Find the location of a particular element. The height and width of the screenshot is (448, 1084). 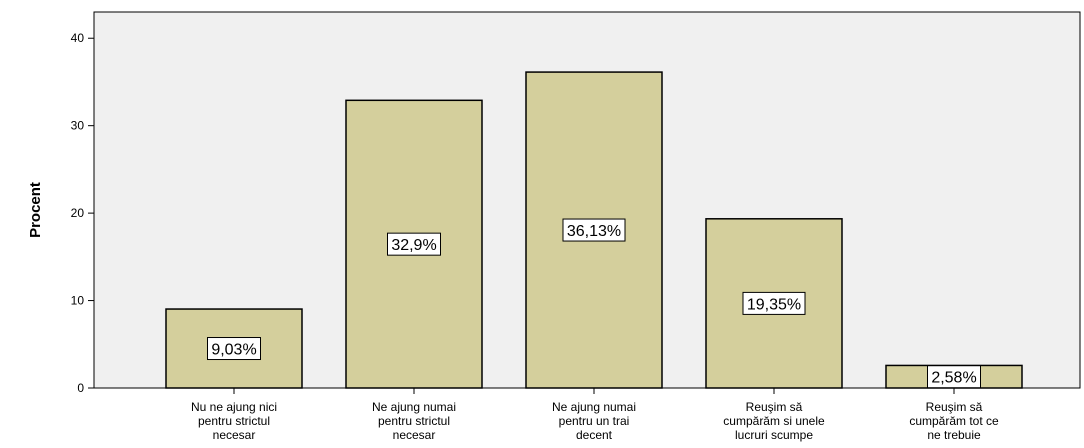

x-tick-label-line: ne trebuie is located at coordinates (954, 435).